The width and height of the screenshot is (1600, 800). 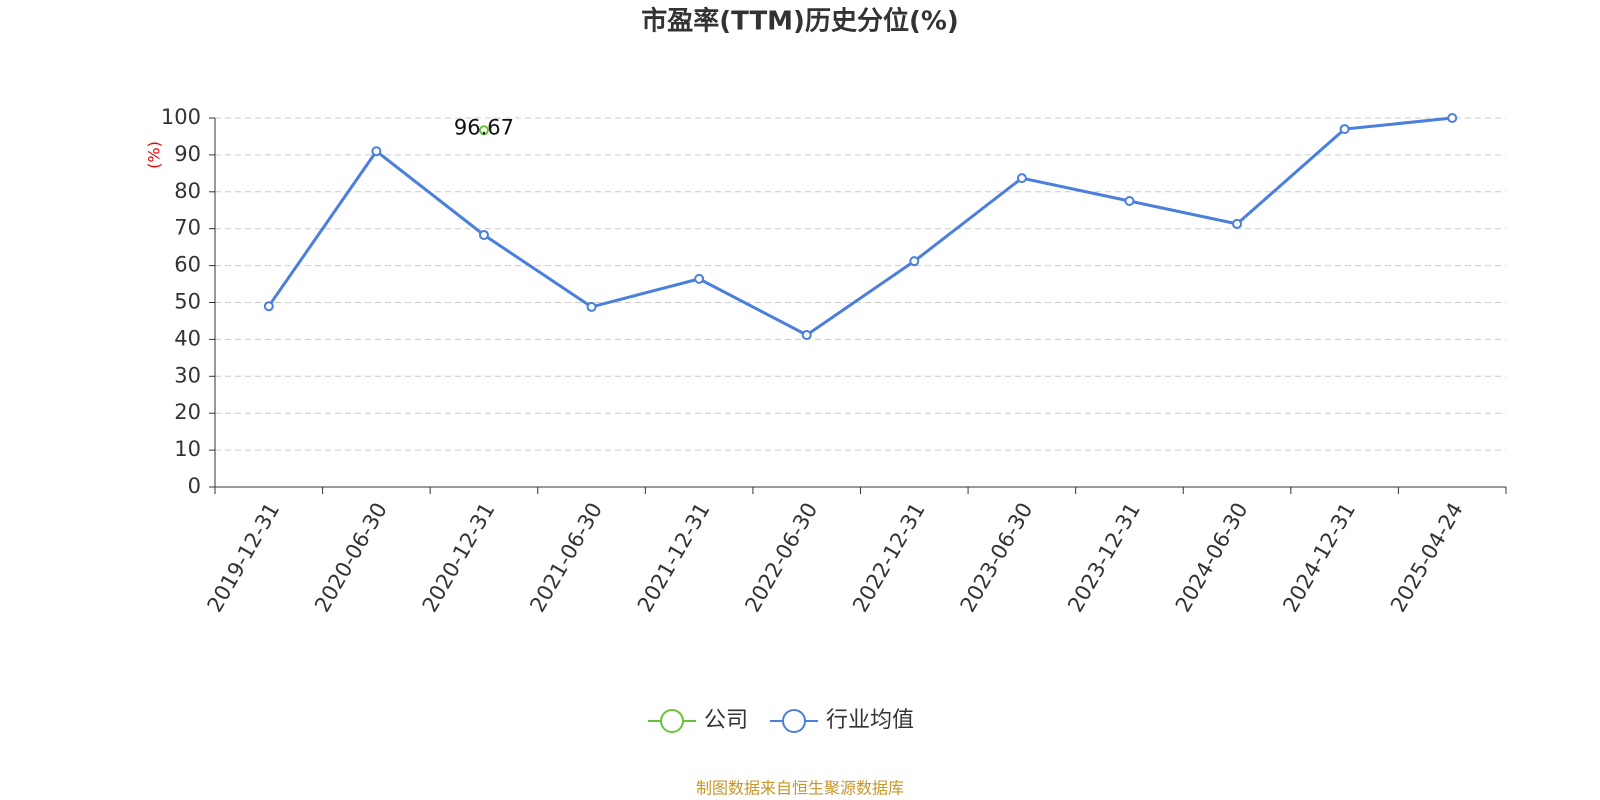 What do you see at coordinates (566, 558) in the screenshot?
I see `x-tick-label: 2021-06-30` at bounding box center [566, 558].